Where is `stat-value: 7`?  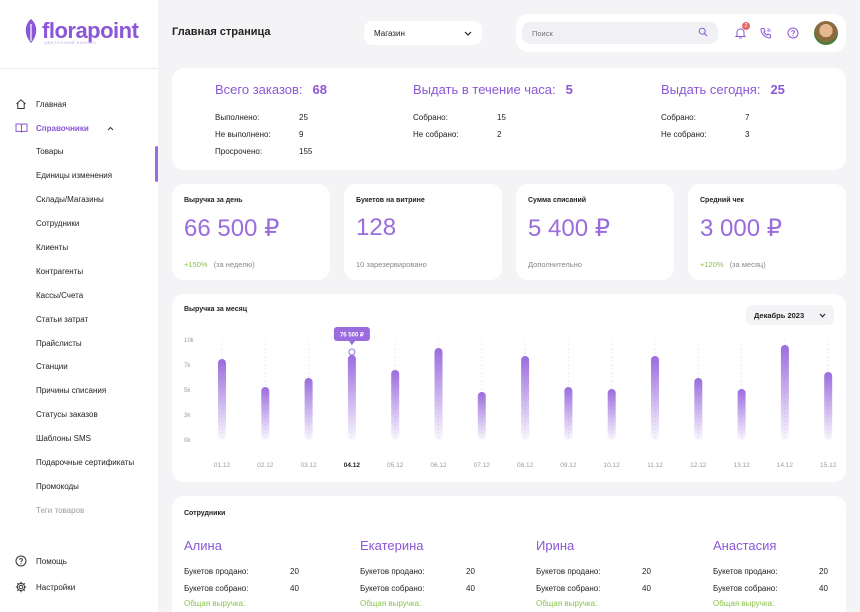
stat-value: 7 is located at coordinates (747, 117).